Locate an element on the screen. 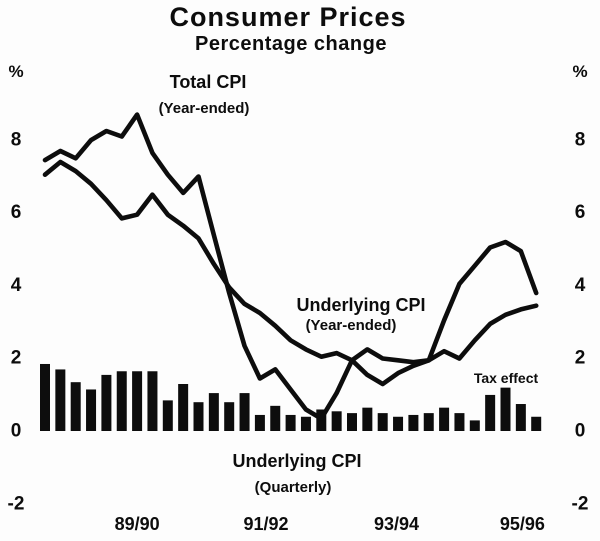 The width and height of the screenshot is (600, 541). underlying-cpi-quarterly-label: Underlying CPI is located at coordinates (296, 461).